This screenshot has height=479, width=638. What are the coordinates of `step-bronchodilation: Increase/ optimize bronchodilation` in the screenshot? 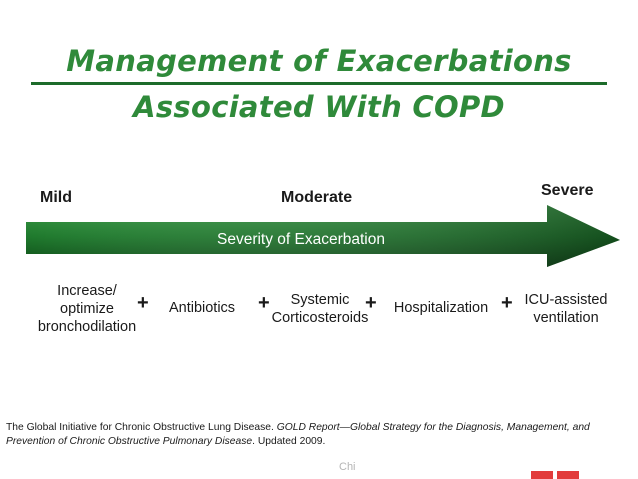 It's located at (87, 309).